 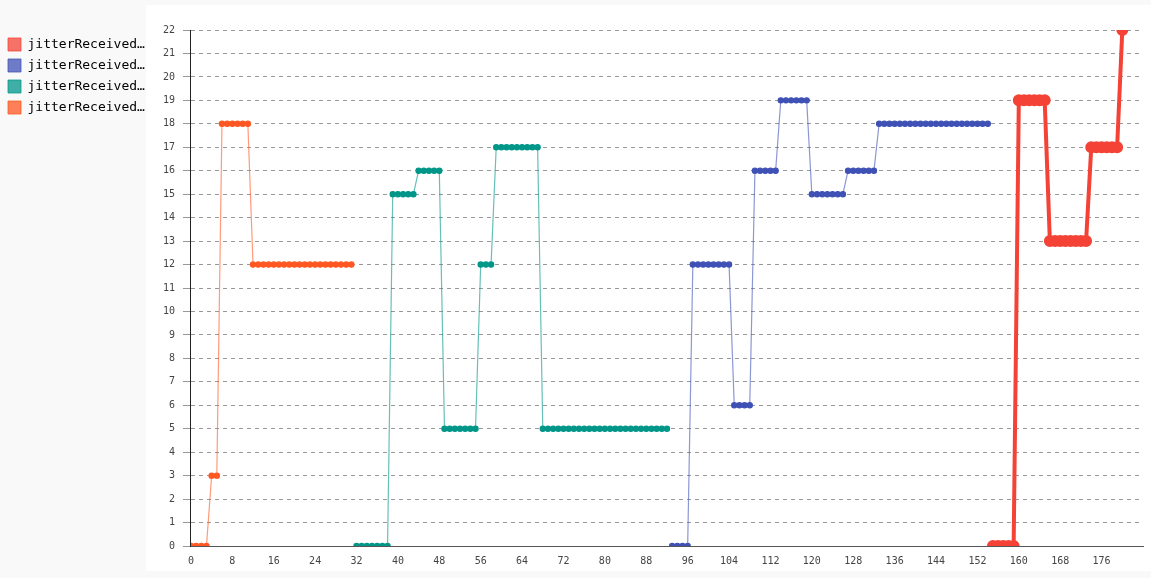 I want to click on y-tick-label: 8, so click(x=171, y=357).